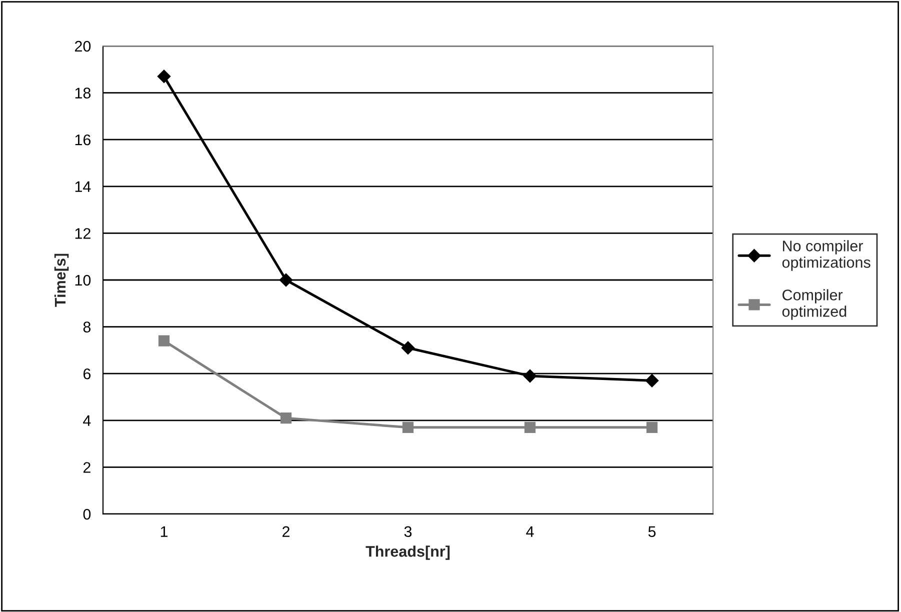 This screenshot has height=612, width=901. What do you see at coordinates (83, 93) in the screenshot?
I see `y-tick-label: 18` at bounding box center [83, 93].